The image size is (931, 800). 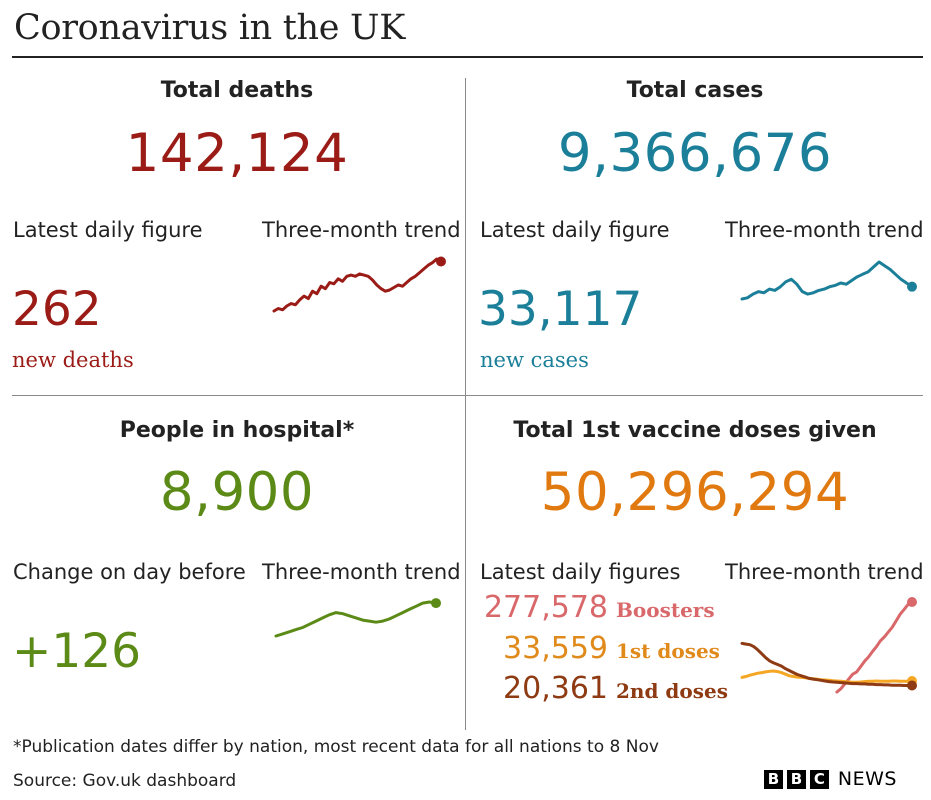 What do you see at coordinates (695, 492) in the screenshot?
I see `vaccine-total: 50,296,294` at bounding box center [695, 492].